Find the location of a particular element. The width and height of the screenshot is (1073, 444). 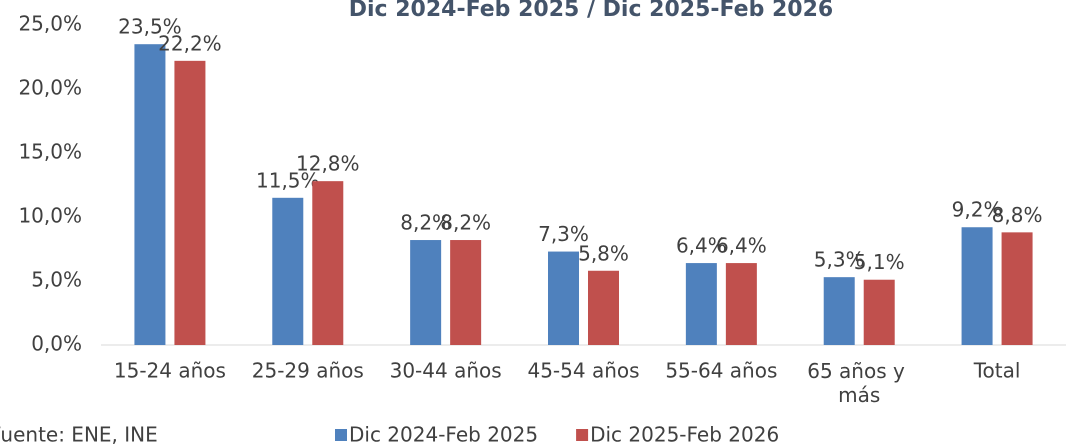

x-tick-label: Total is located at coordinates (997, 371).